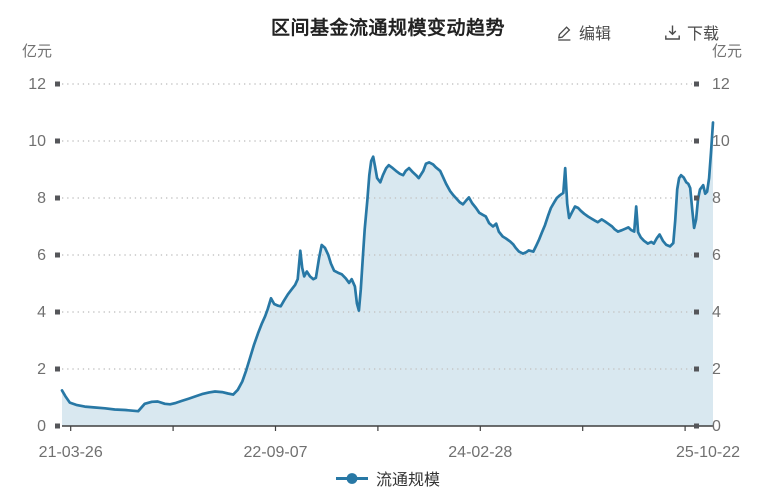 Image resolution: width=776 pixels, height=501 pixels. What do you see at coordinates (716, 198) in the screenshot?
I see `y-axis-label-right-8: 8` at bounding box center [716, 198].